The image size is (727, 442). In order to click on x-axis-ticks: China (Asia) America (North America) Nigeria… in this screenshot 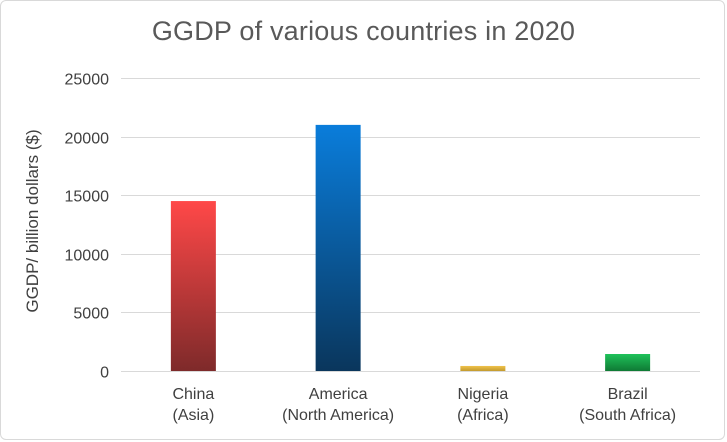, I will do `click(424, 405)`.